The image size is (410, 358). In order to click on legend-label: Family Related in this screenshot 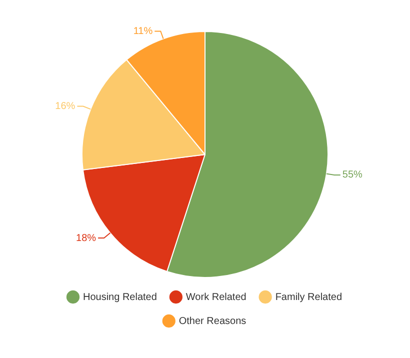, I will do `click(308, 297)`.